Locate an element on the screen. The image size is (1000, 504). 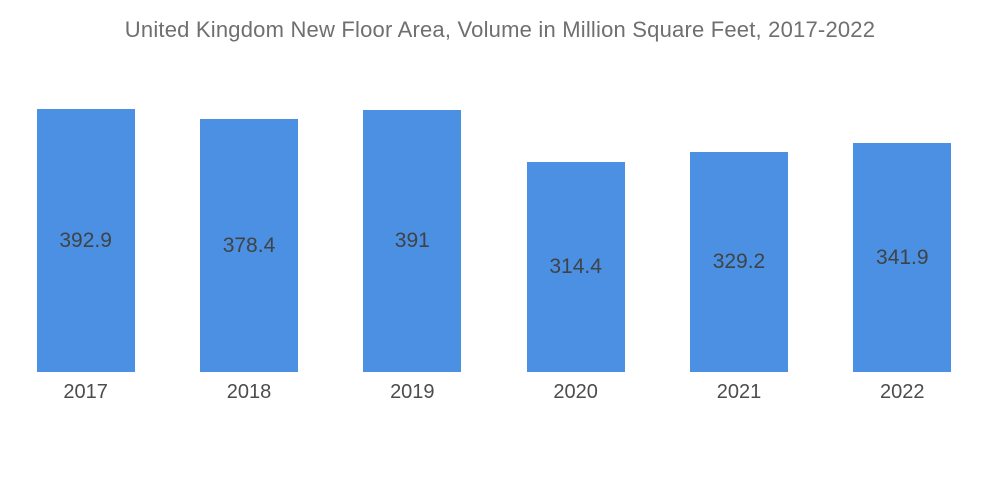
bar-value-label: 341.9 is located at coordinates (902, 257).